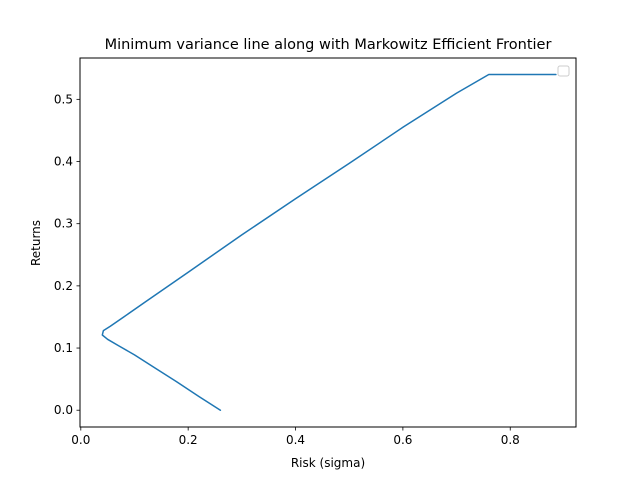  I want to click on x-axis-ticks: 0.0 0.2 0.4 0.6 0.8, so click(295, 437).